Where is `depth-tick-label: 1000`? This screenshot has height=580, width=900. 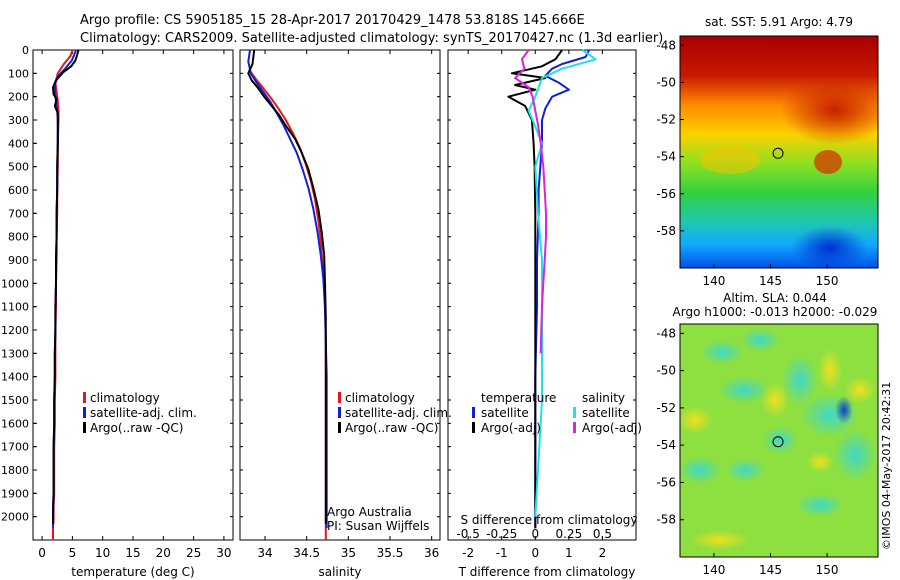
depth-tick-label: 1000 is located at coordinates (15, 283).